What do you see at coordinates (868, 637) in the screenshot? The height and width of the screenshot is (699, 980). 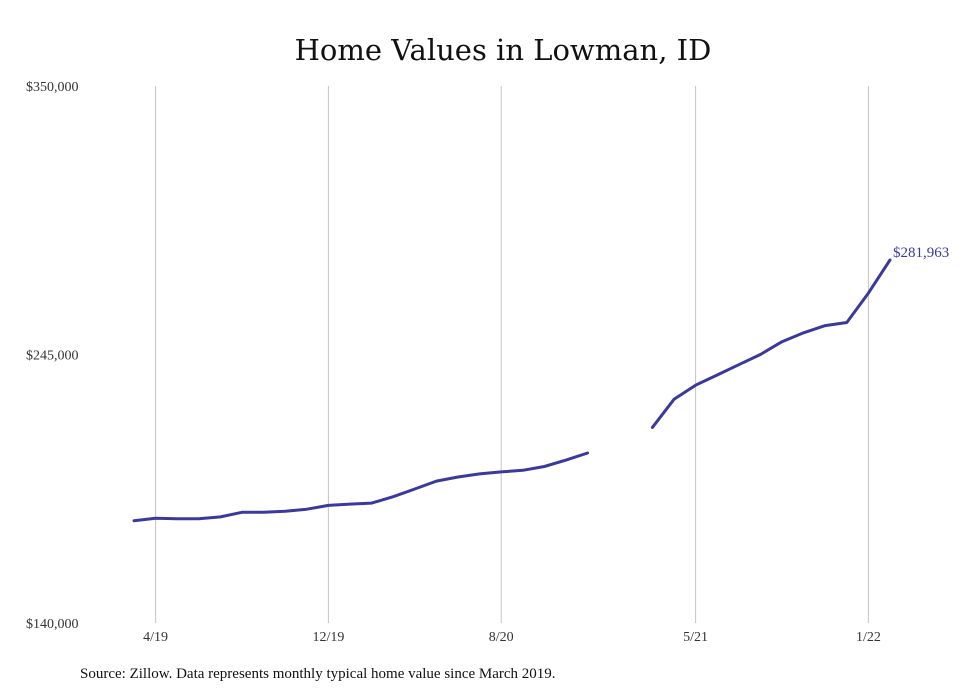 I see `x-tick-label: 1/22` at bounding box center [868, 637].